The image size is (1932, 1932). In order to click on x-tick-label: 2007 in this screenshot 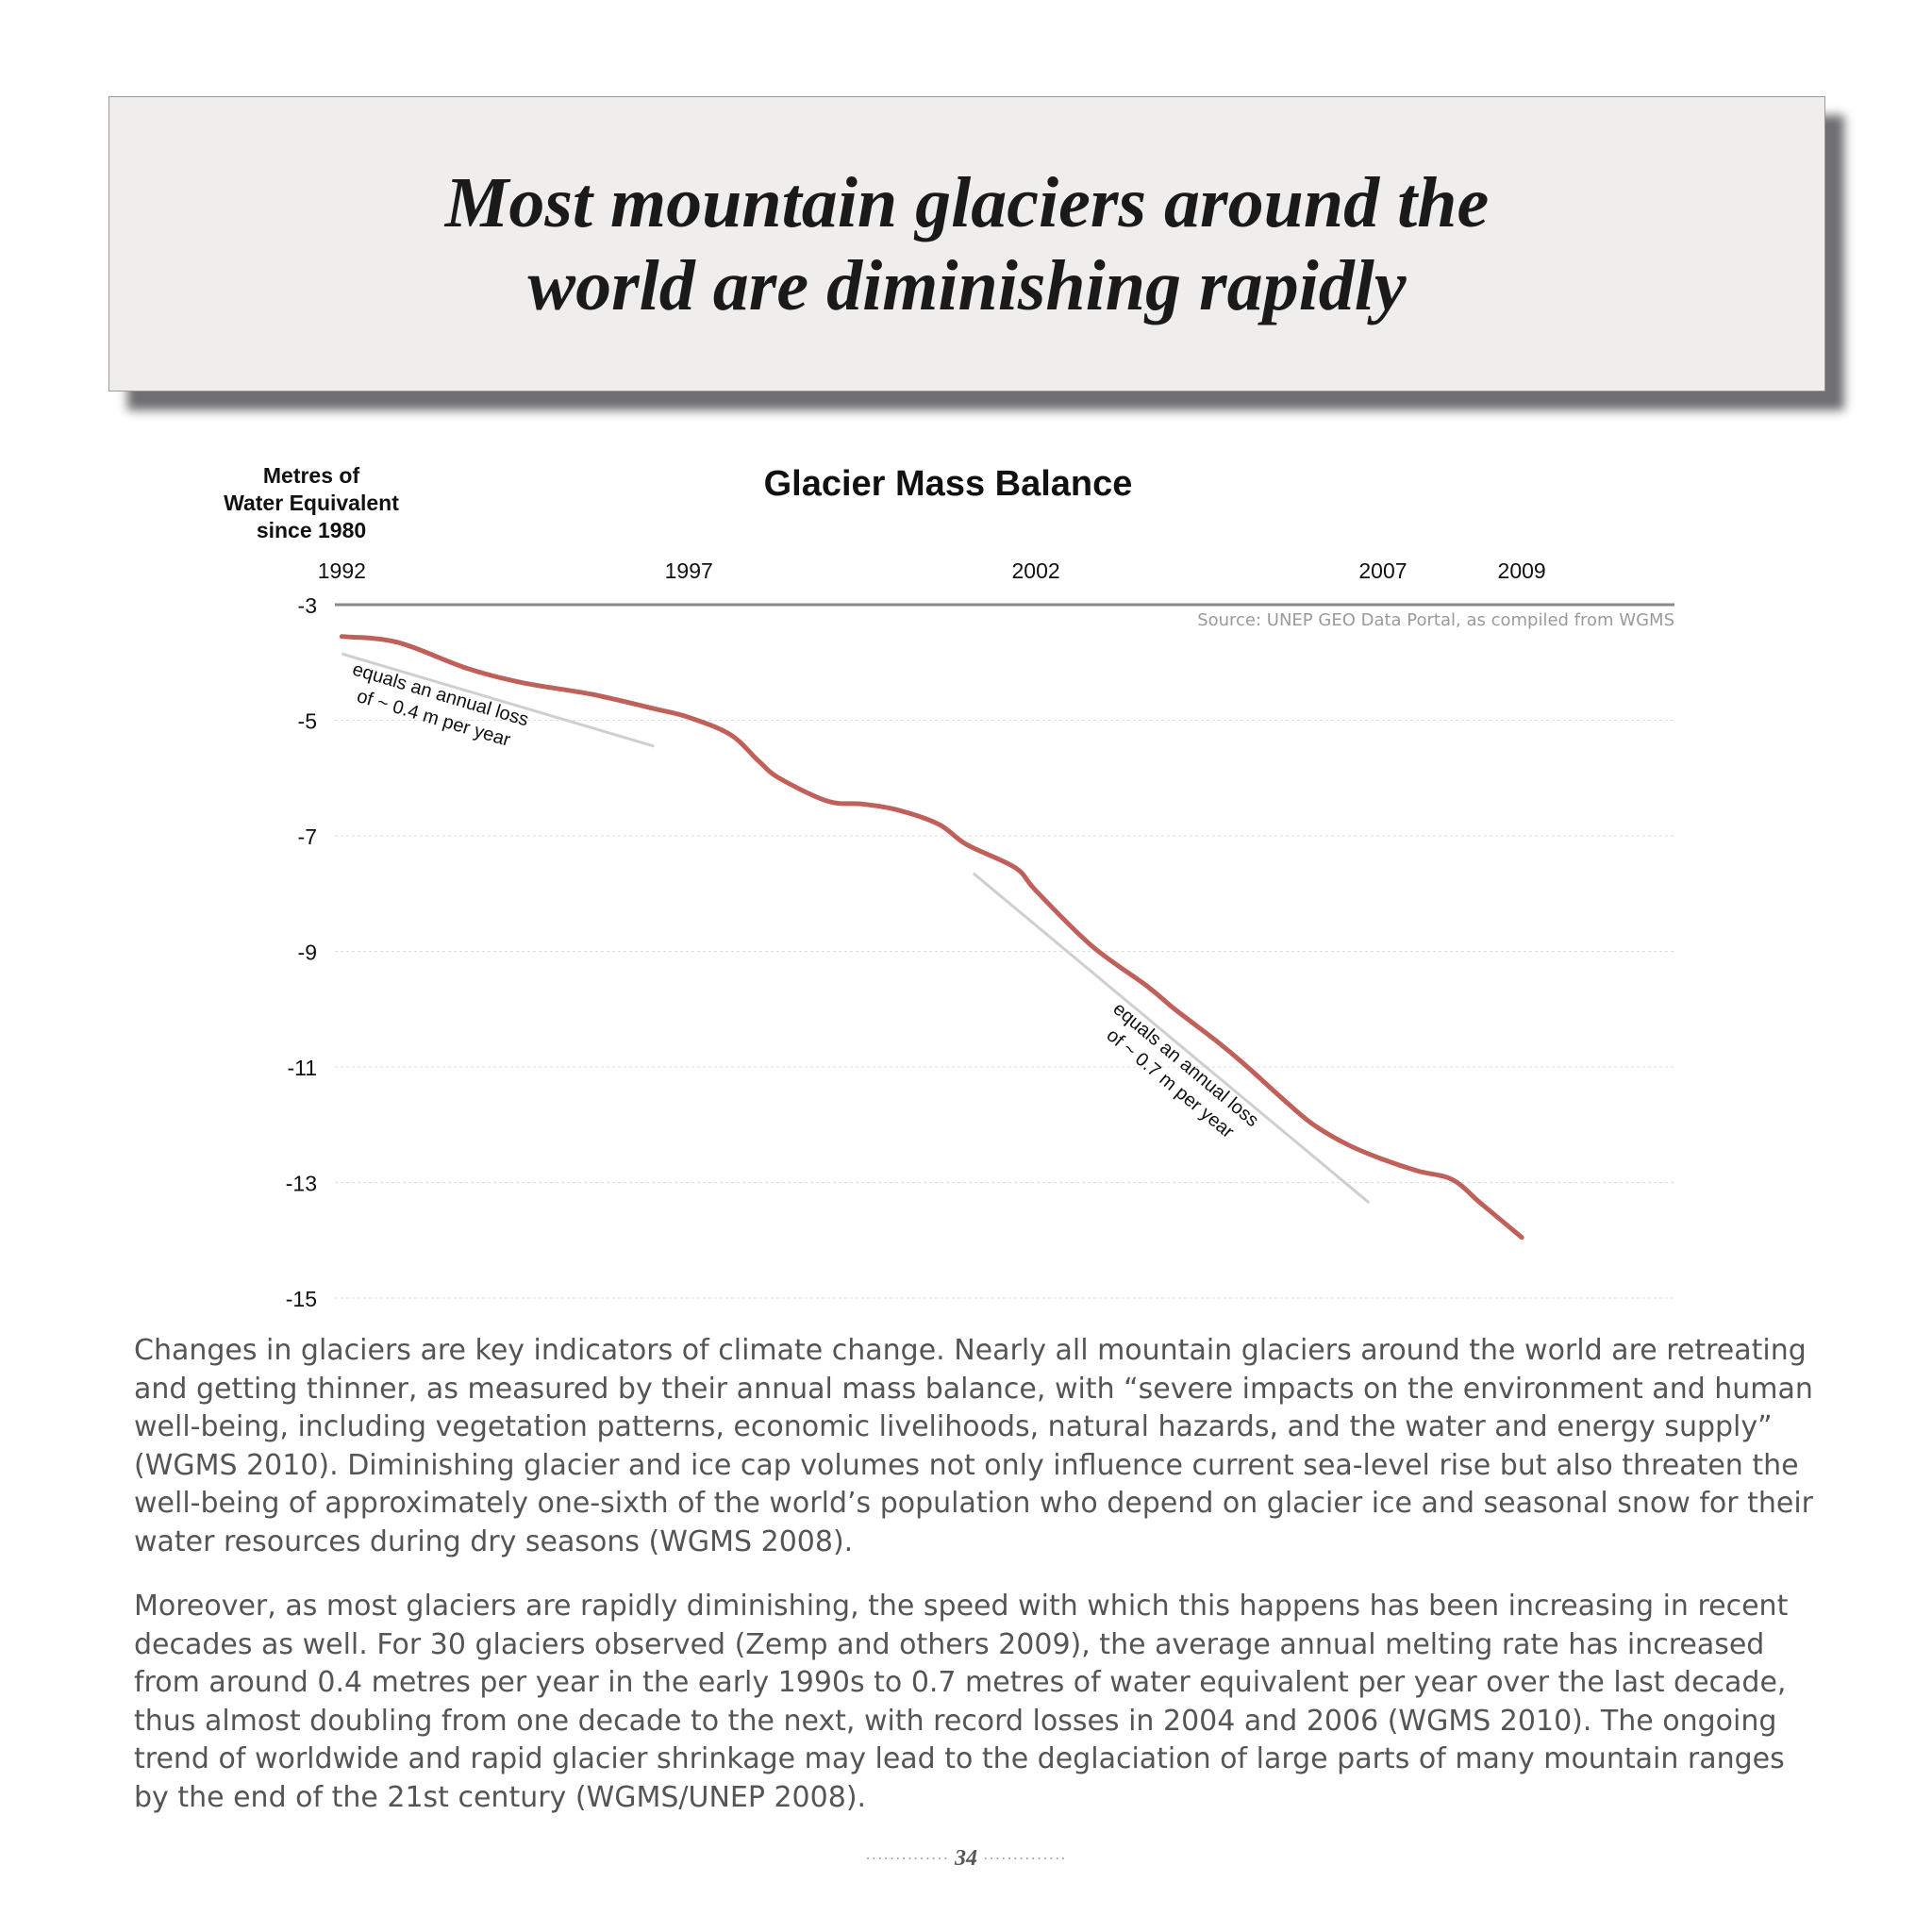, I will do `click(1383, 571)`.